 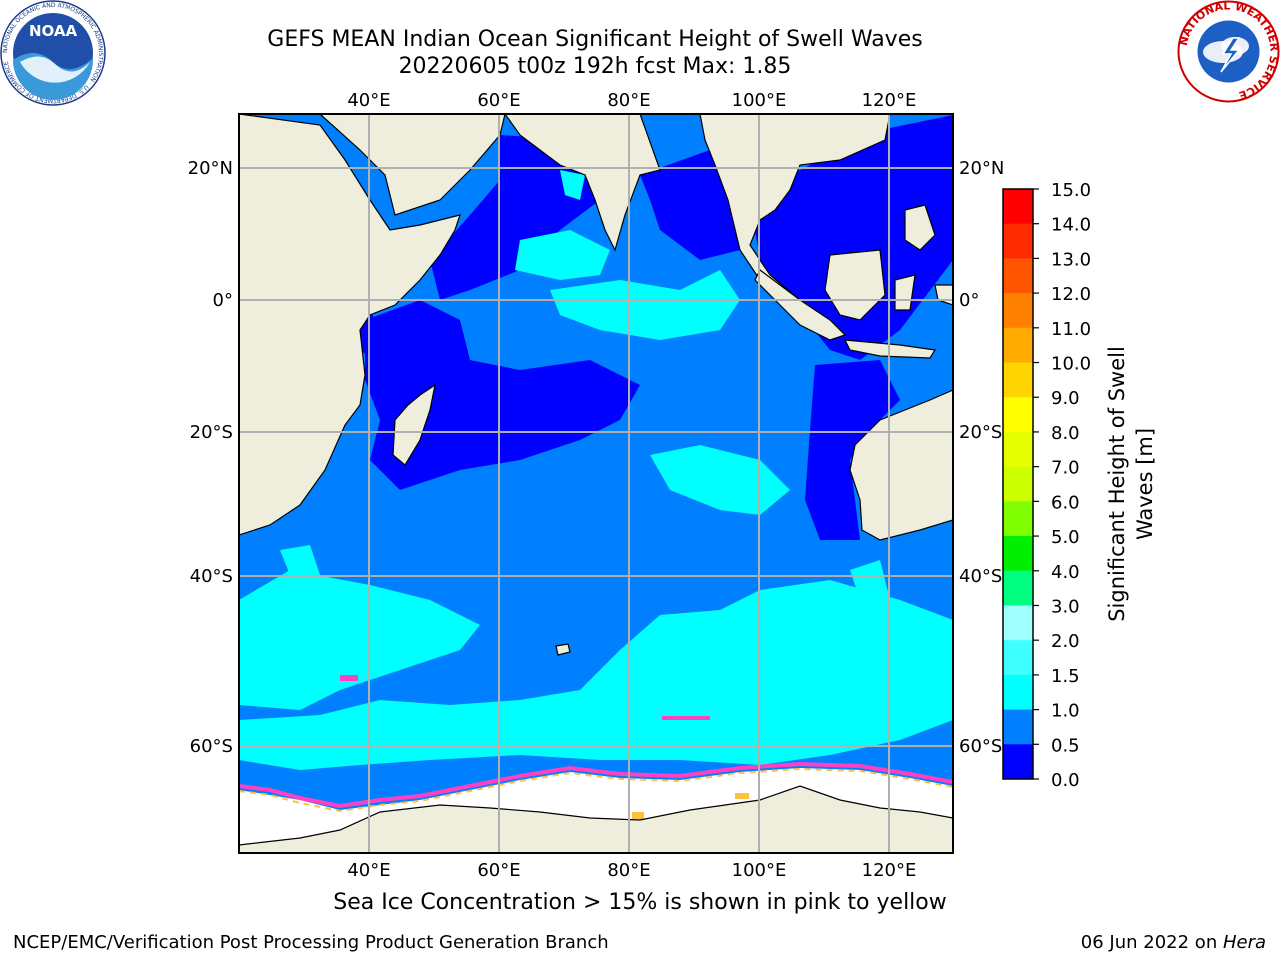 I want to click on colorbar-tick-label: 3.0, so click(x=1065, y=606).